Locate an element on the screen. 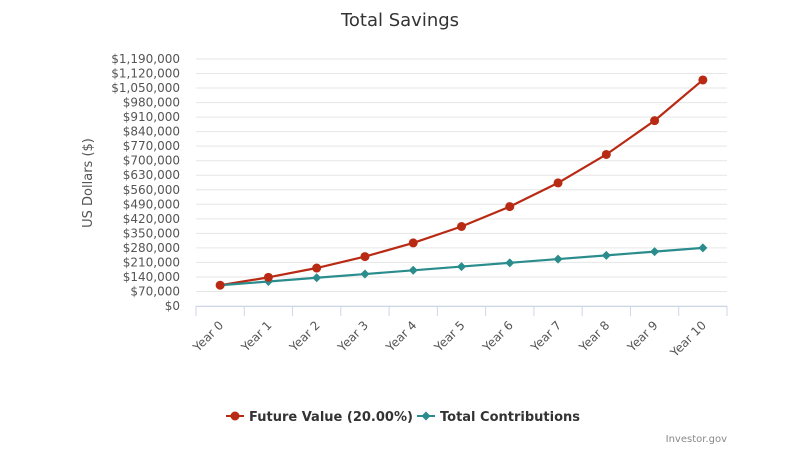  x-tick-label: Year 4 is located at coordinates (401, 336).